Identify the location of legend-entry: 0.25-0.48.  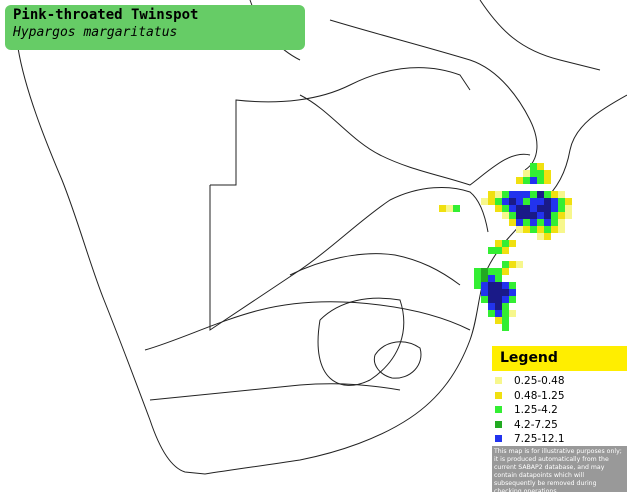
(561, 381).